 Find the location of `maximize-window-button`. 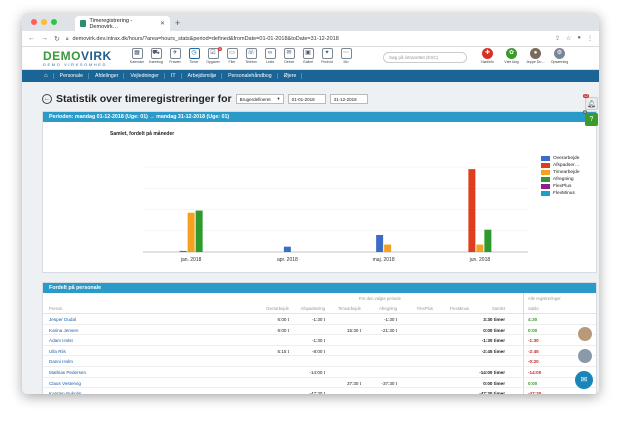

maximize-window-button is located at coordinates (54, 22).